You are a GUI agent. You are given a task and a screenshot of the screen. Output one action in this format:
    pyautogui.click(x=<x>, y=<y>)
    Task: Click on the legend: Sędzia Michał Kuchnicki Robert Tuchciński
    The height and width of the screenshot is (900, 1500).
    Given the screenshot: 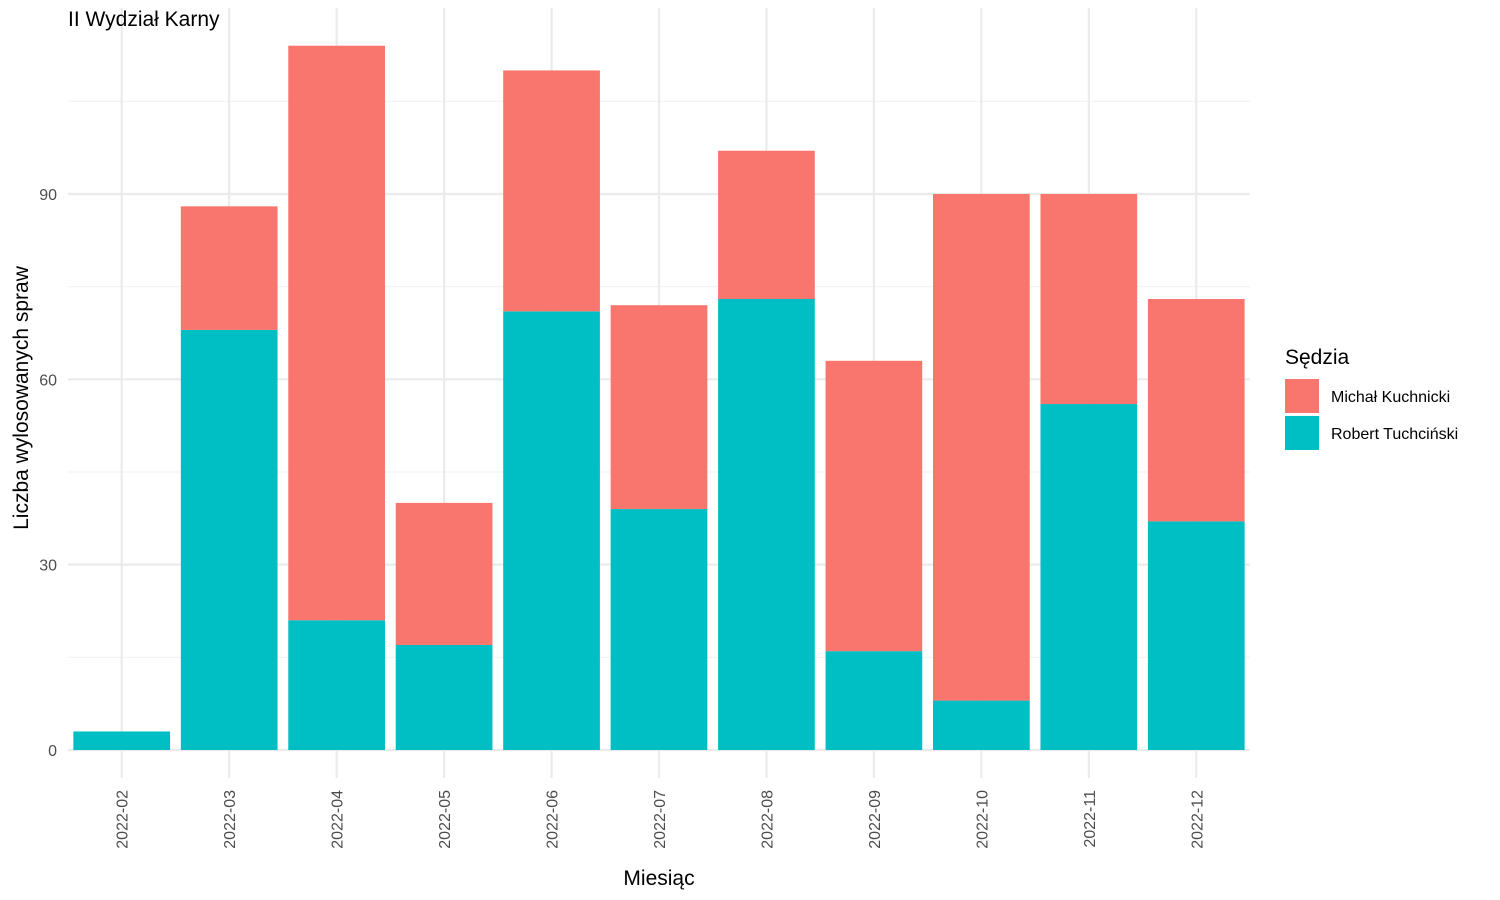 What is the action you would take?
    pyautogui.click(x=1371, y=398)
    